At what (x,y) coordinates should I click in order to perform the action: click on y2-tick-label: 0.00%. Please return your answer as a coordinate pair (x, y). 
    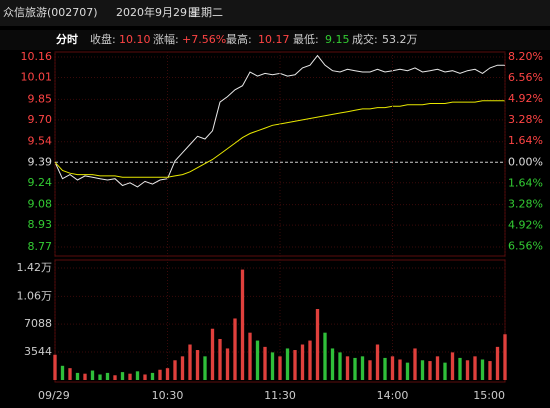
    Looking at the image, I should click on (525, 161).